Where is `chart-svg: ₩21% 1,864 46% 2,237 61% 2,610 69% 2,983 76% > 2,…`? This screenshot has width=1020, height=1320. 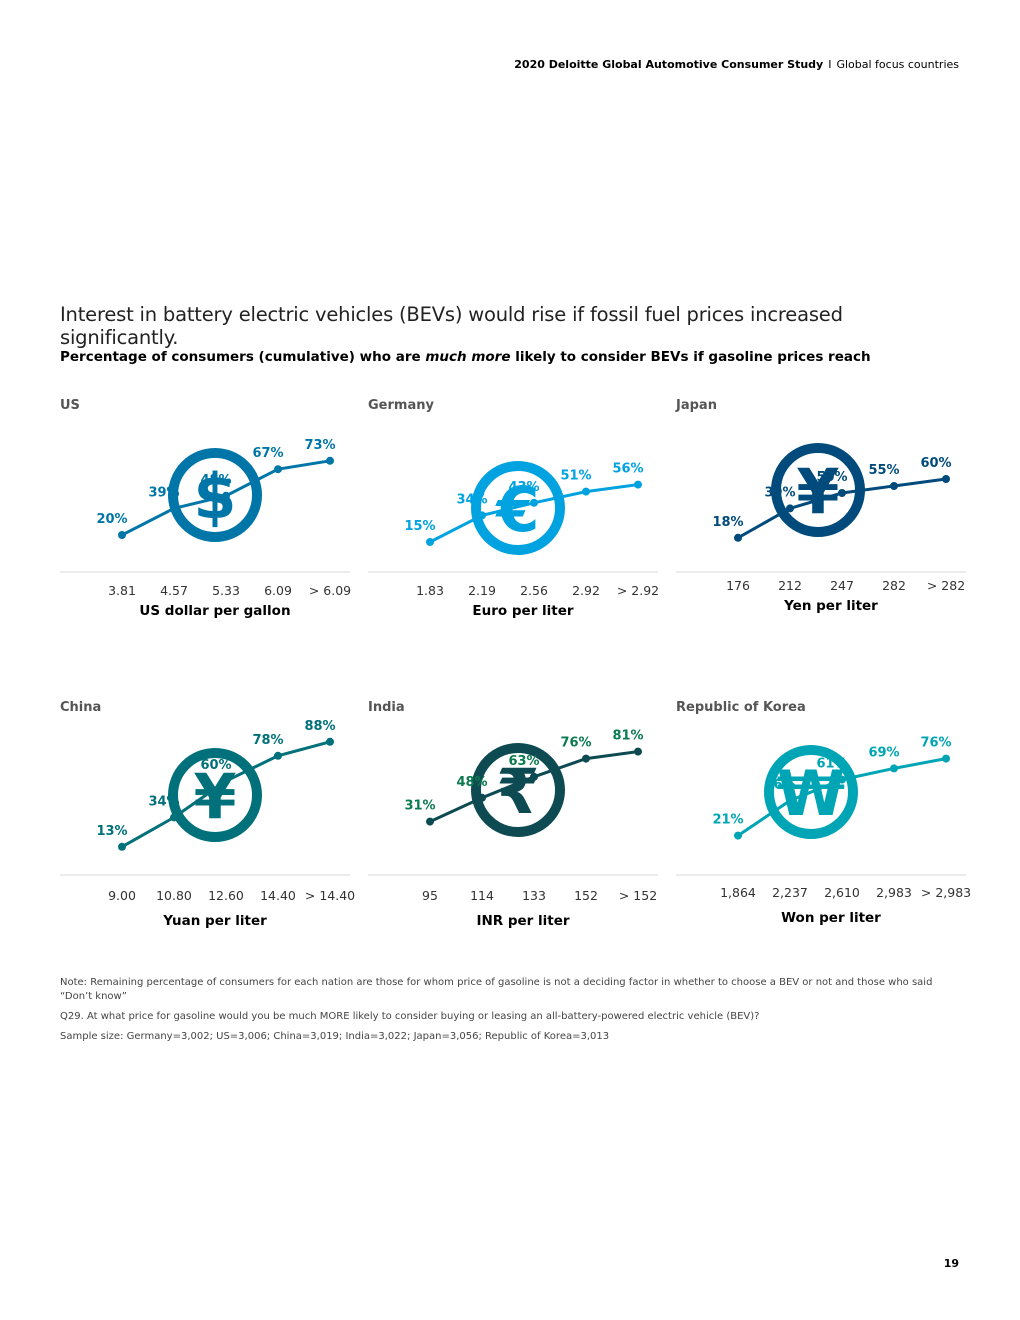
chart-svg: ₩21% 1,864 46% 2,237 61% 2,610 69% 2,983 76% > 2,… is located at coordinates (823, 831).